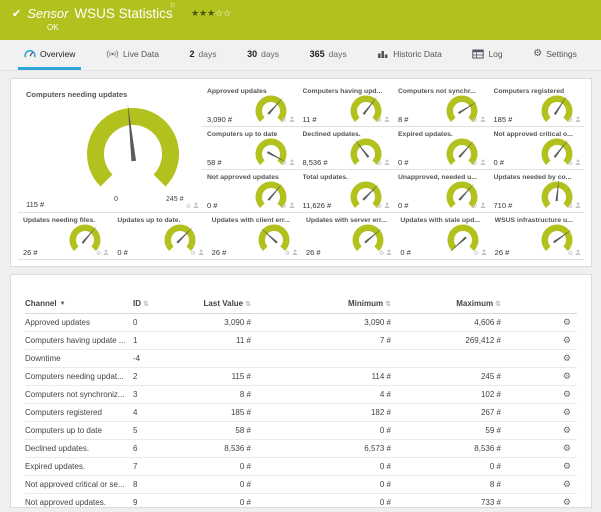  Describe the element at coordinates (203, 13) in the screenshot. I see `stars-filled: ★★★` at that location.